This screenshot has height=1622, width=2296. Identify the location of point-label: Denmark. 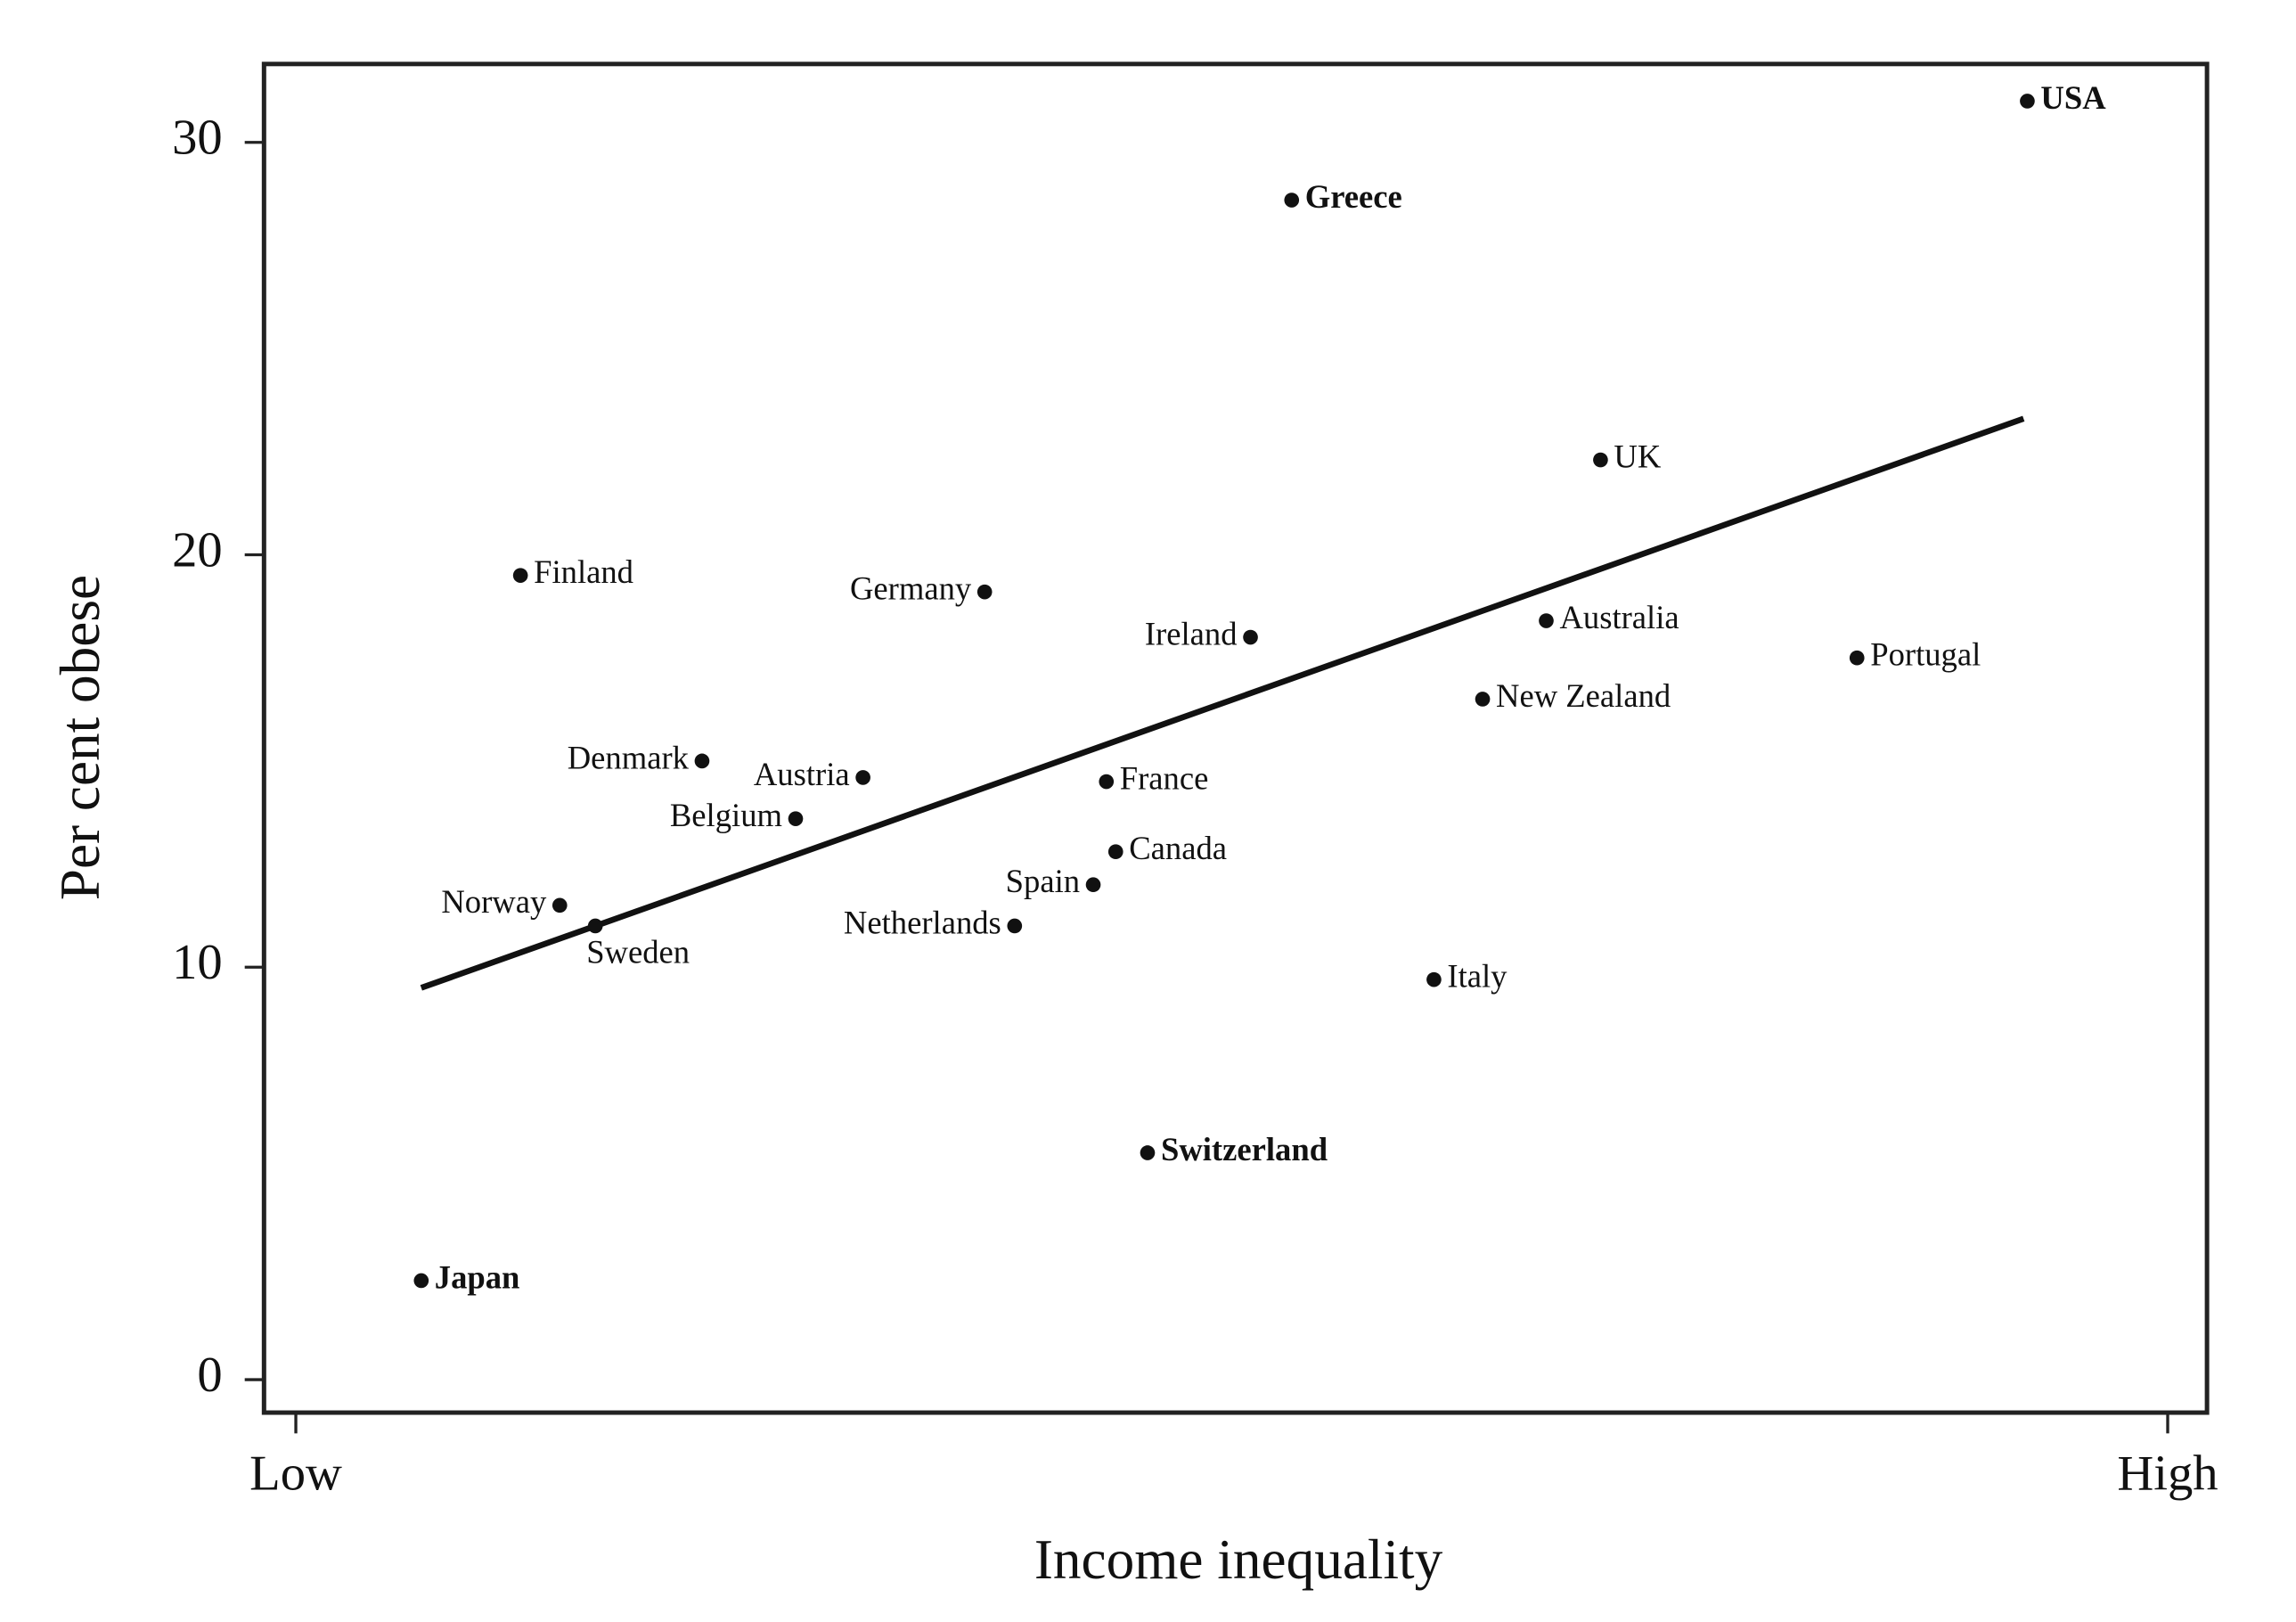
(629, 757).